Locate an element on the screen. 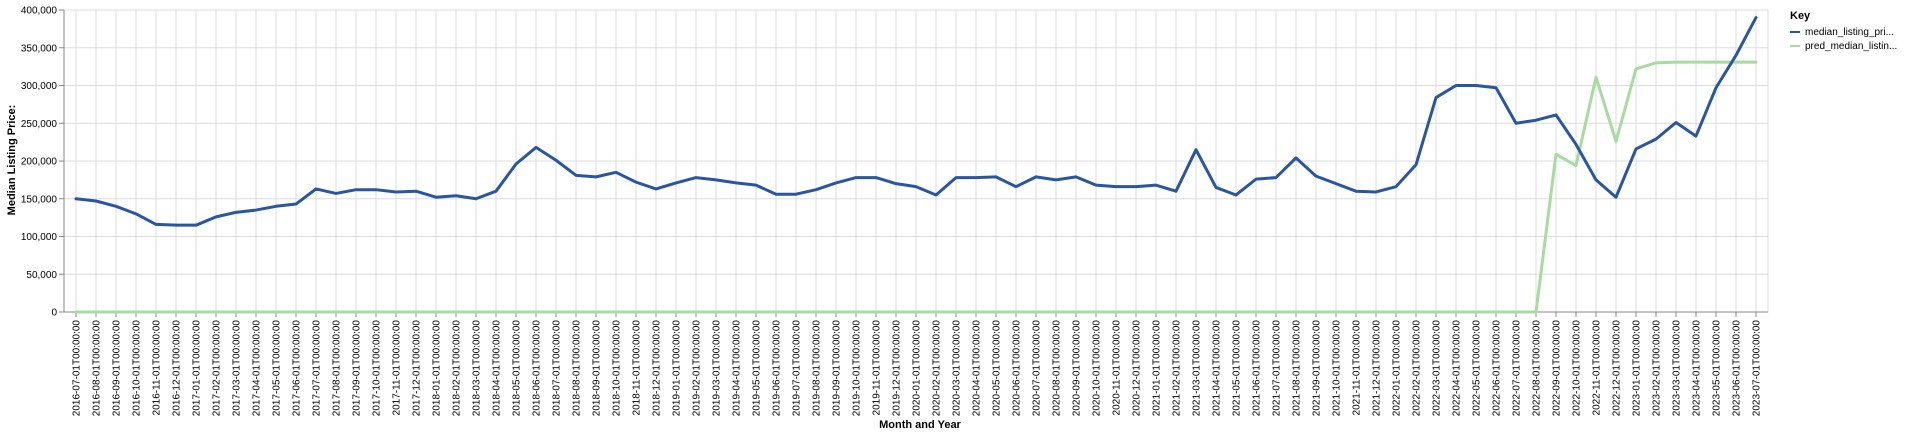 The height and width of the screenshot is (439, 1920). x-tick-label: 2021-06-01T00:00:00 is located at coordinates (1257, 368).